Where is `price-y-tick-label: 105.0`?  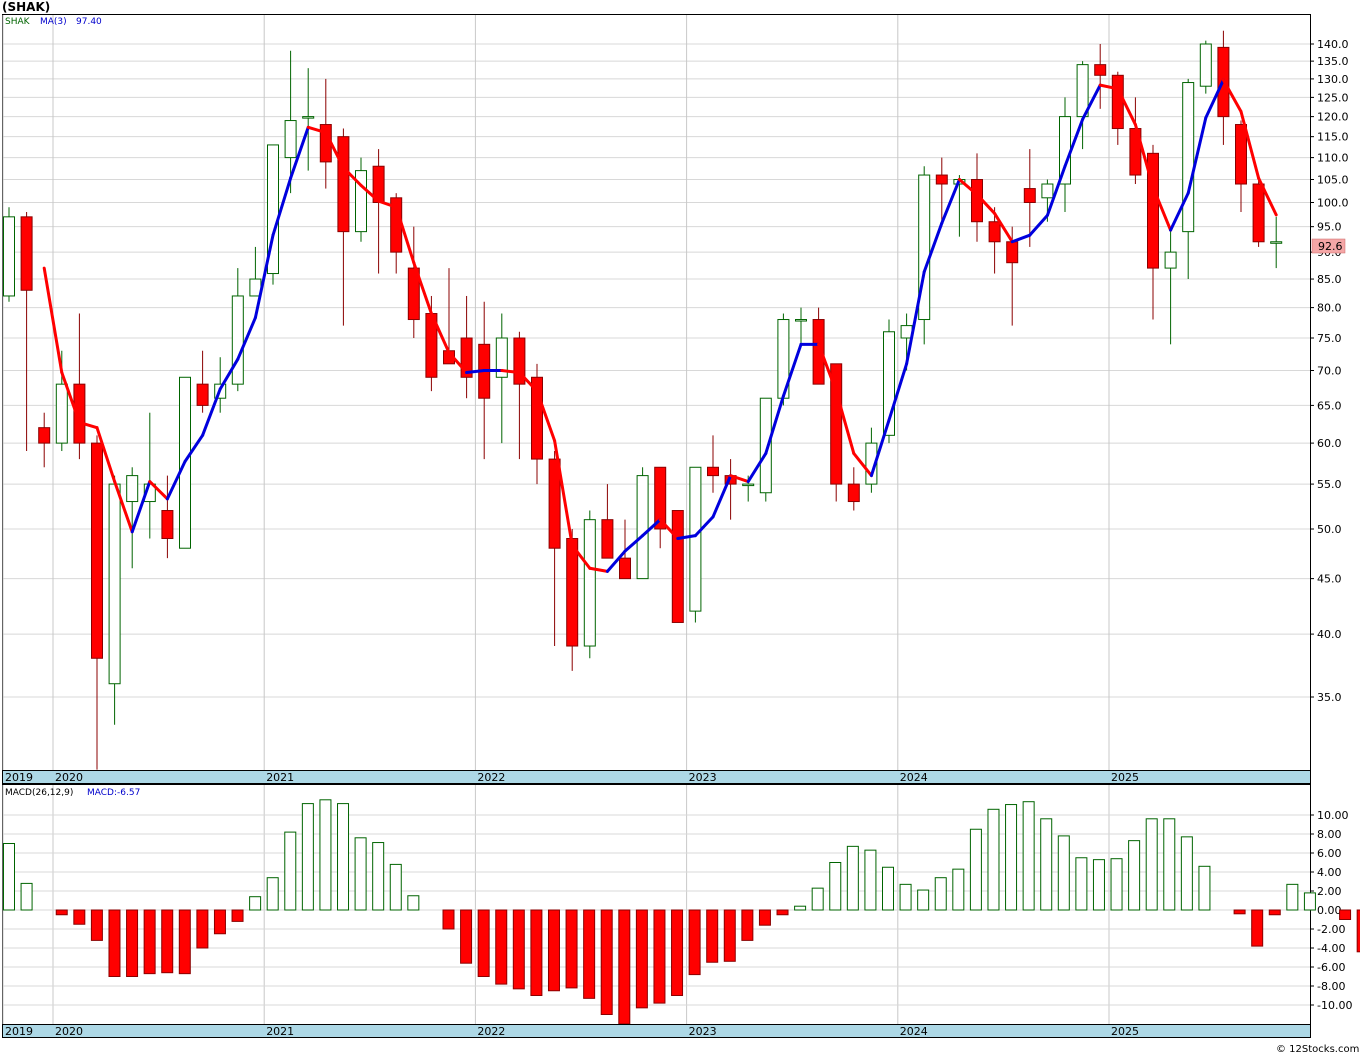
price-y-tick-label: 105.0 is located at coordinates (1333, 180).